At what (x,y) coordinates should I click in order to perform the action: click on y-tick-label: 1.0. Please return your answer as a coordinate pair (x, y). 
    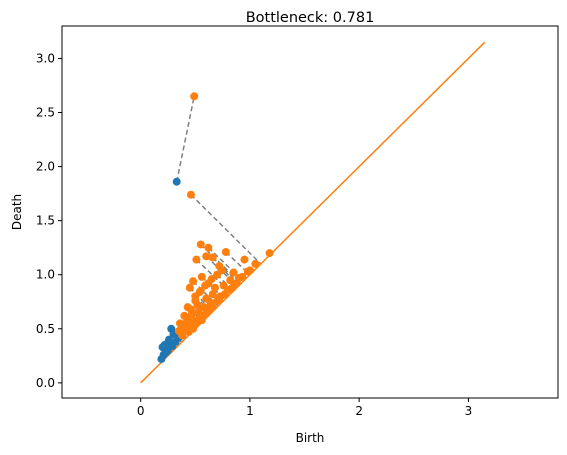
    Looking at the image, I should click on (45, 275).